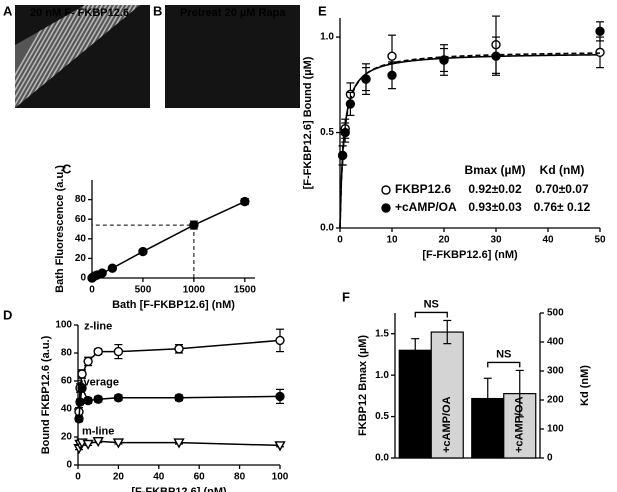  I want to click on panel-letter: C, so click(67, 168).